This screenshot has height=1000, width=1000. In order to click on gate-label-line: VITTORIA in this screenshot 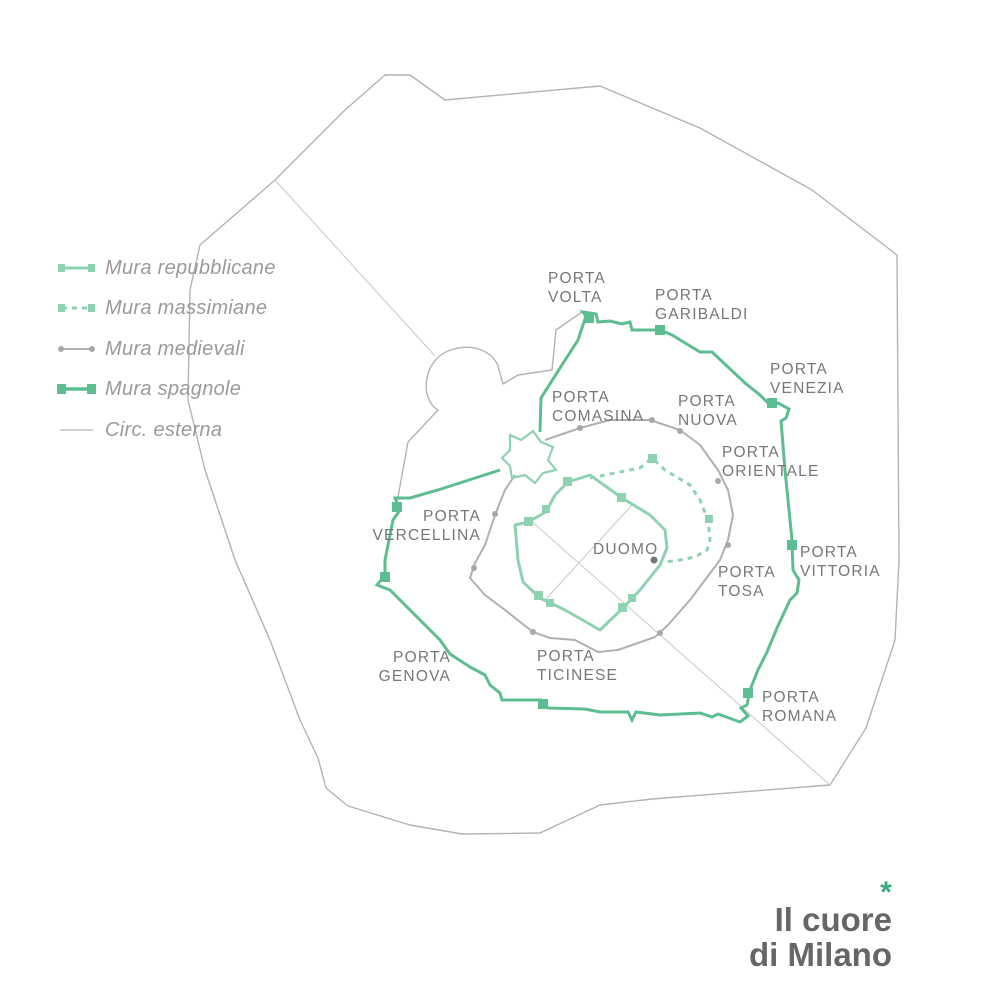, I will do `click(840, 571)`.